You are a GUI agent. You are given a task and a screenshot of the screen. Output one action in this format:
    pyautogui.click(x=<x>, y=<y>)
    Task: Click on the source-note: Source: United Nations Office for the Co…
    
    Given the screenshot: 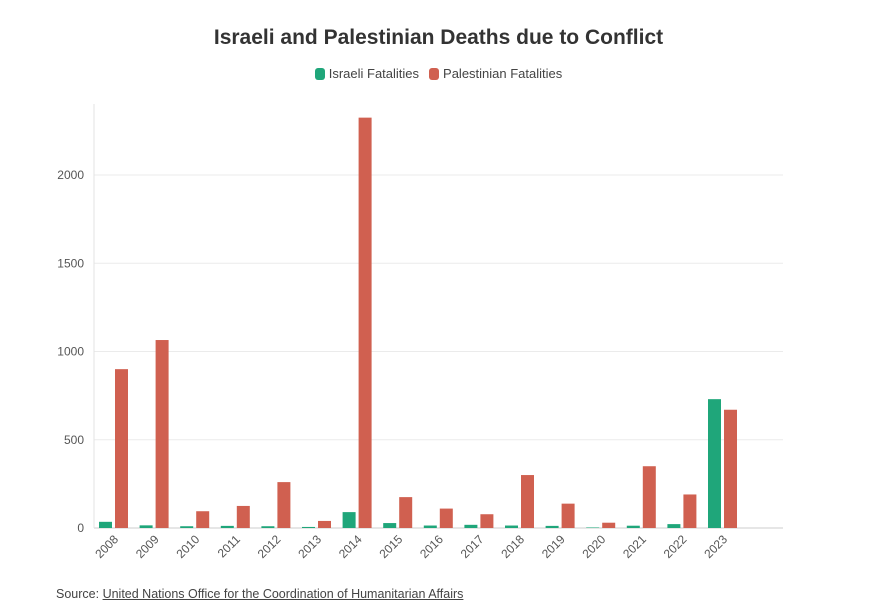 What is the action you would take?
    pyautogui.click(x=259, y=594)
    